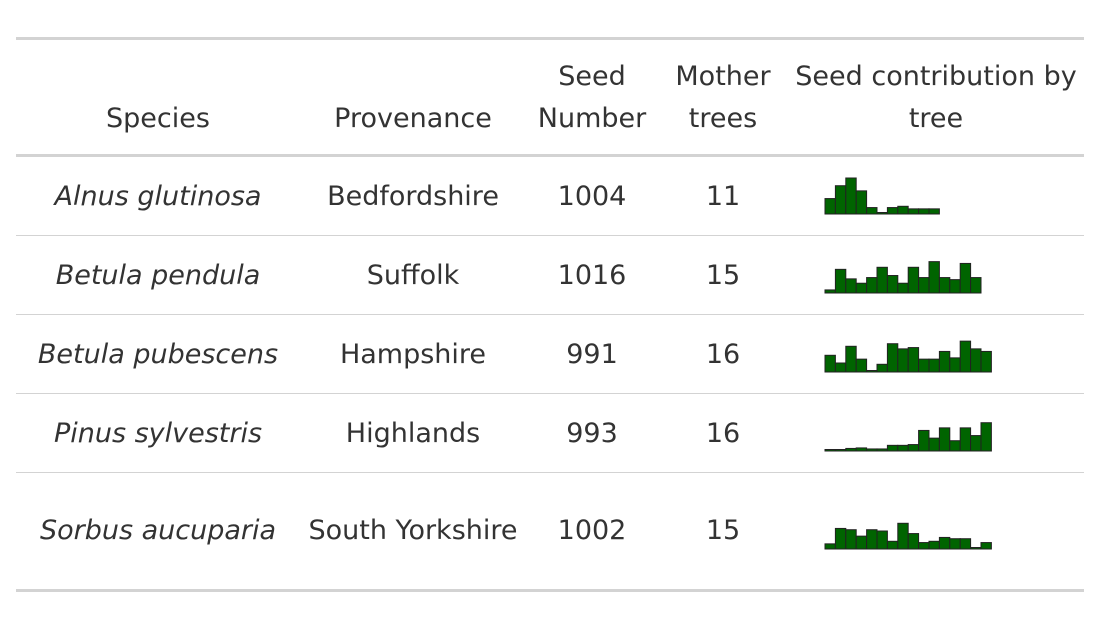 The height and width of the screenshot is (626, 1100). Describe the element at coordinates (158, 530) in the screenshot. I see `cell-species: Sorbus aucuparia` at that location.